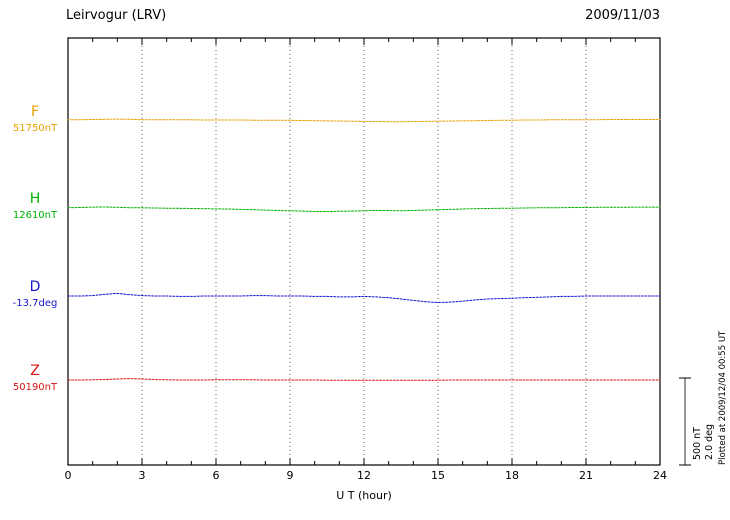 This screenshot has width=730, height=520. I want to click on series-name-D: D, so click(35, 287).